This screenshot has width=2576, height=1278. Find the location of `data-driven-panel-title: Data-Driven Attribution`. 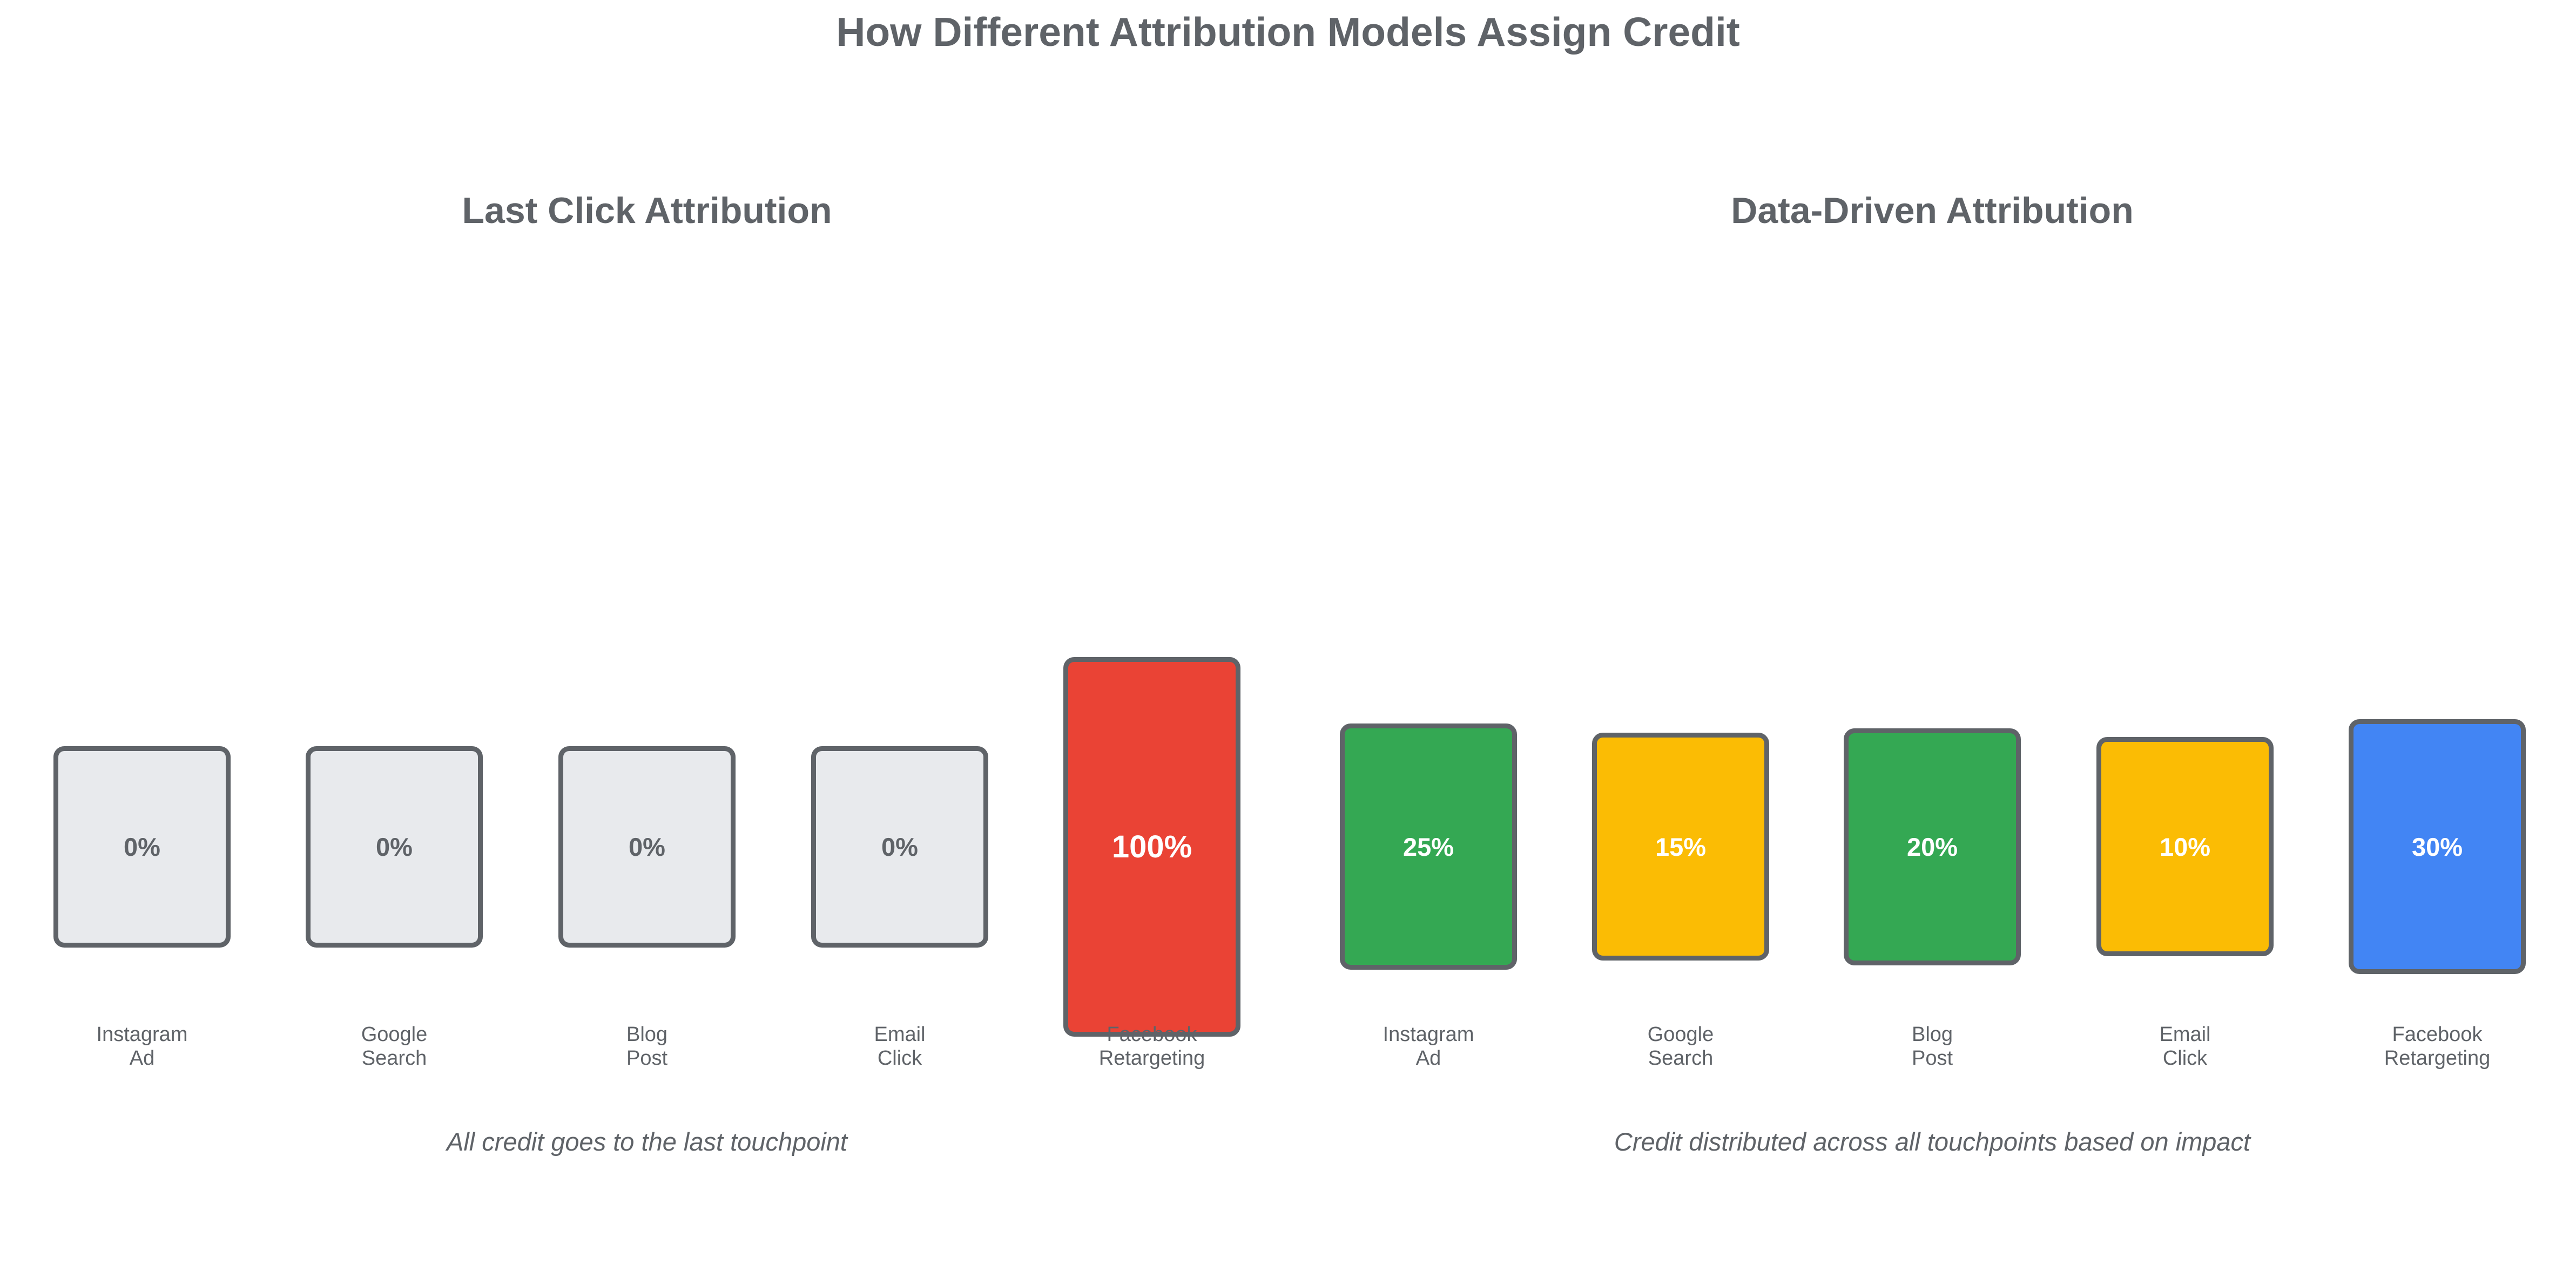

data-driven-panel-title: Data-Driven Attribution is located at coordinates (1932, 210).